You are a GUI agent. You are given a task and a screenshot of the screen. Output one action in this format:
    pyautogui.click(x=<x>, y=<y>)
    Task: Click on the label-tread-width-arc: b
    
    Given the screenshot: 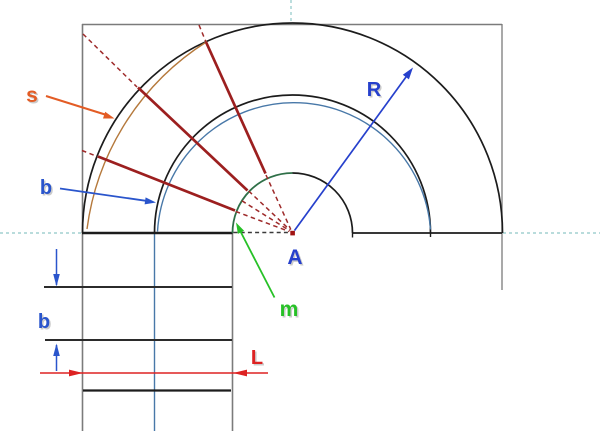 What is the action you would take?
    pyautogui.click(x=46, y=188)
    